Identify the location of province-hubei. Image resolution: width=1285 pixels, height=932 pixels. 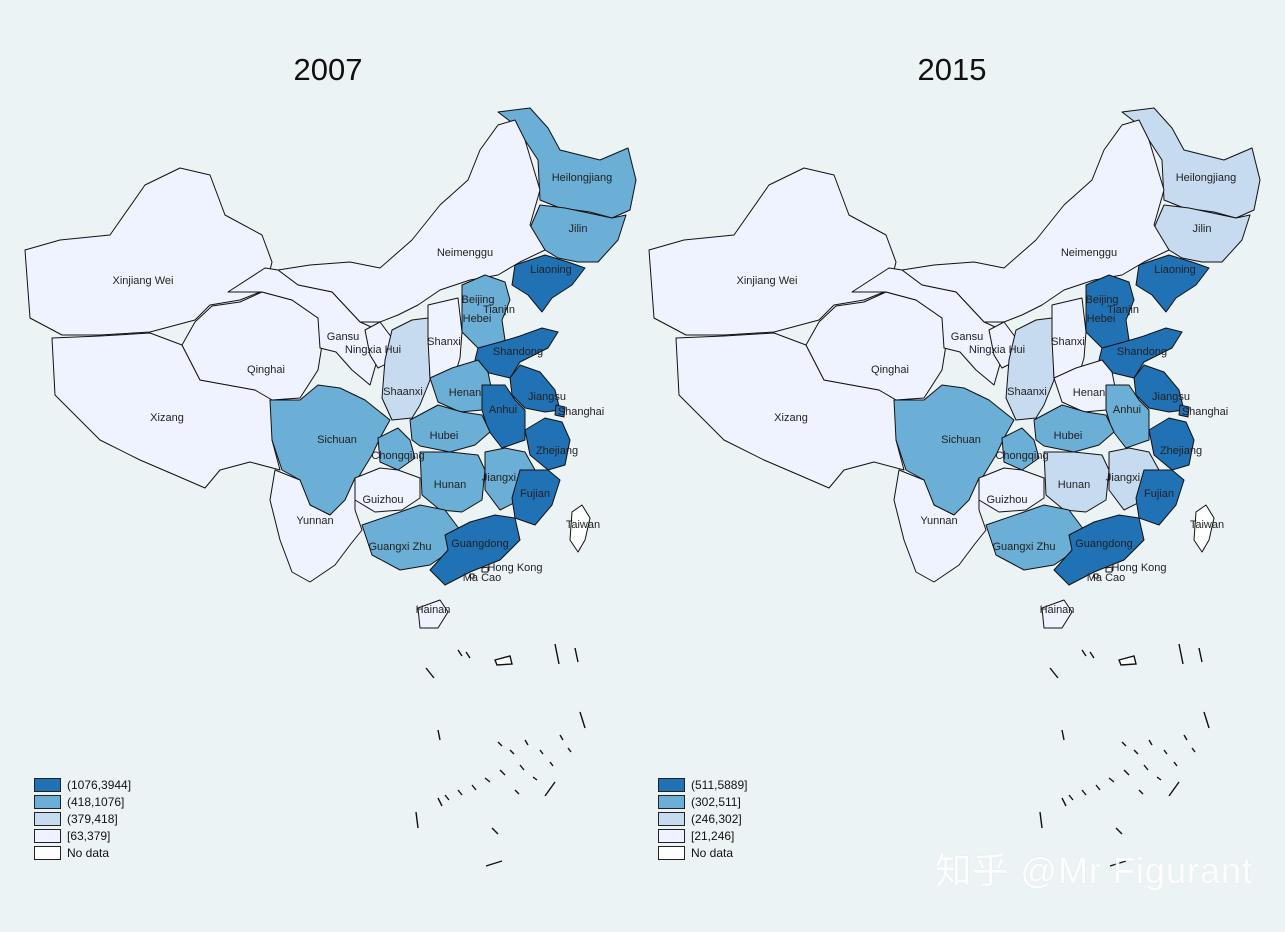
(450, 428).